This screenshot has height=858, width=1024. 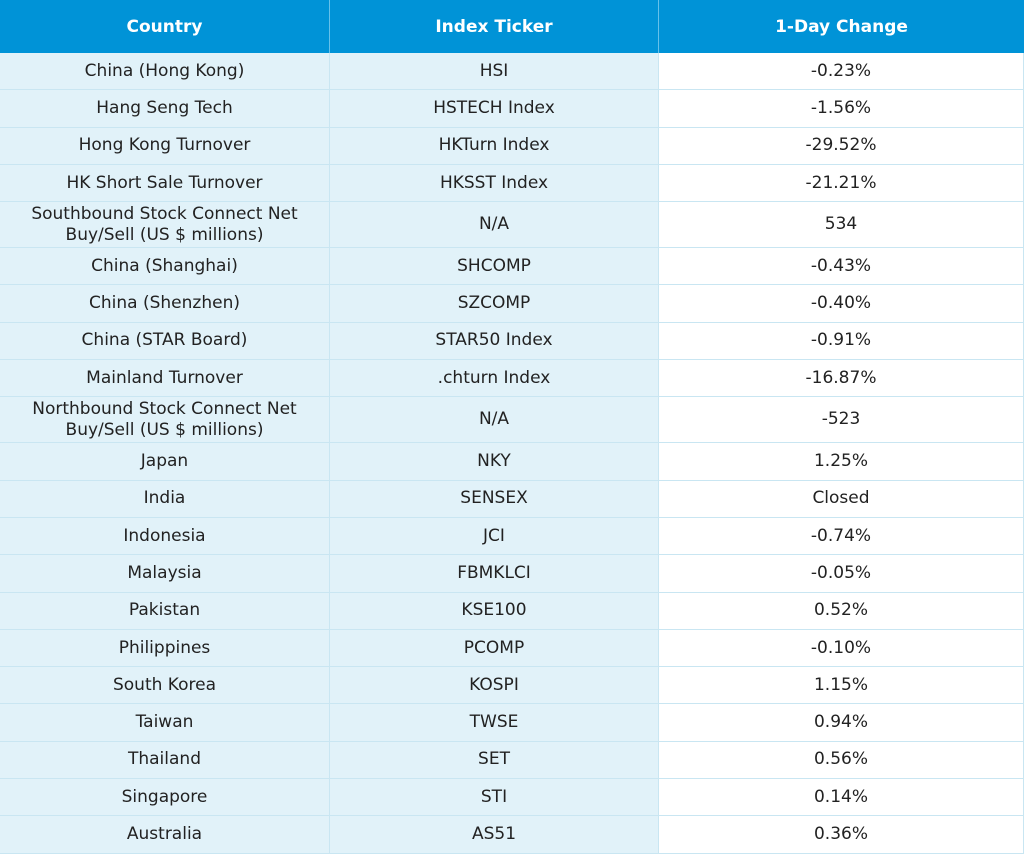 I want to click on cell-country: Taiwan, so click(x=165, y=723).